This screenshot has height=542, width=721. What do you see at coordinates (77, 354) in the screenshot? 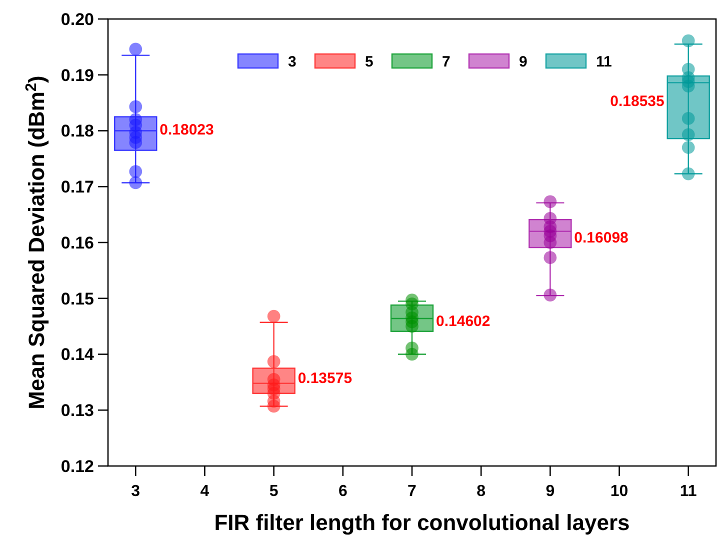
I see `y-tick-label: 0.14` at bounding box center [77, 354].